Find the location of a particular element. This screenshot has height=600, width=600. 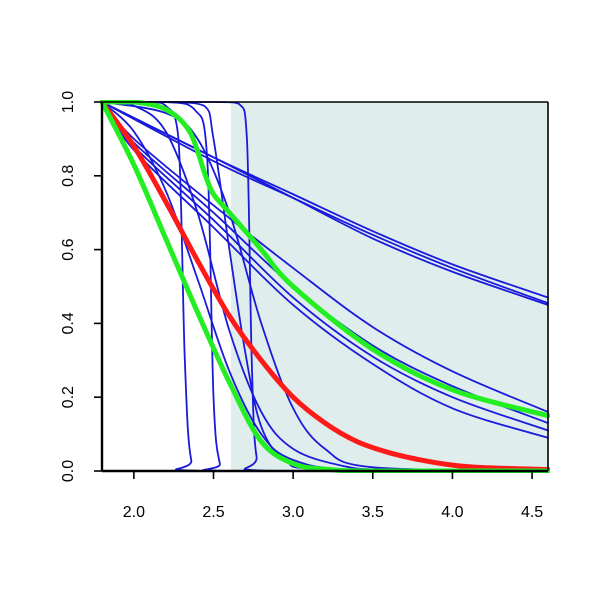

y-tick-label: 0.4 is located at coordinates (68, 323).